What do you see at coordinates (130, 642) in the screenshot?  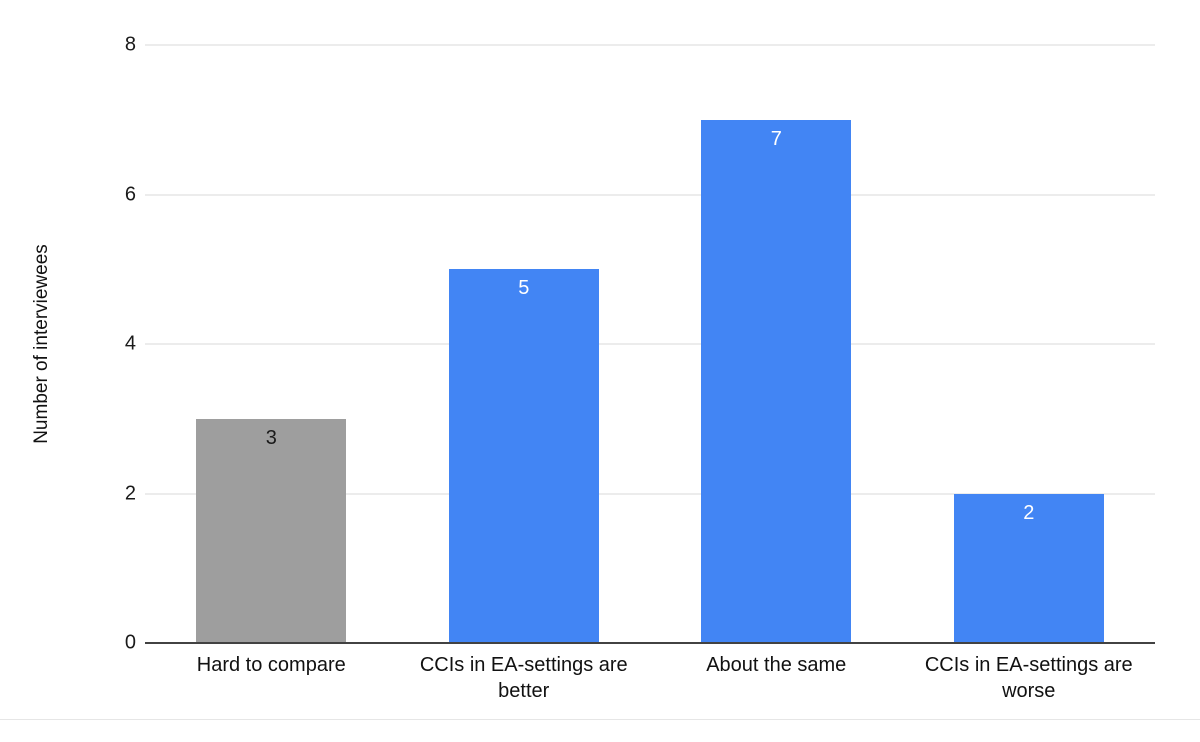 I see `y-tick-label: 0` at bounding box center [130, 642].